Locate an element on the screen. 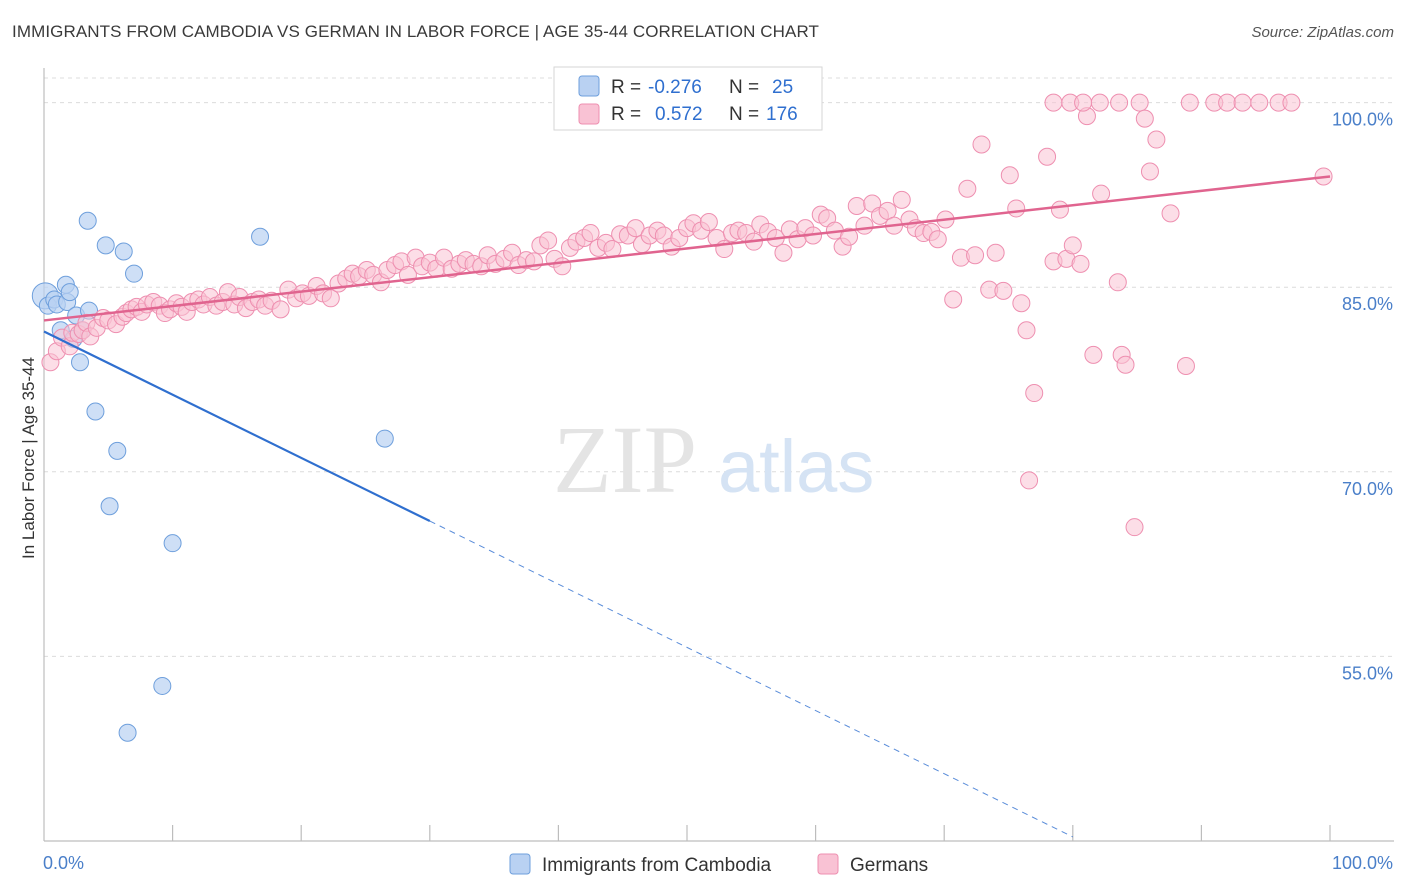  legend-swatch-germans is located at coordinates (589, 114).